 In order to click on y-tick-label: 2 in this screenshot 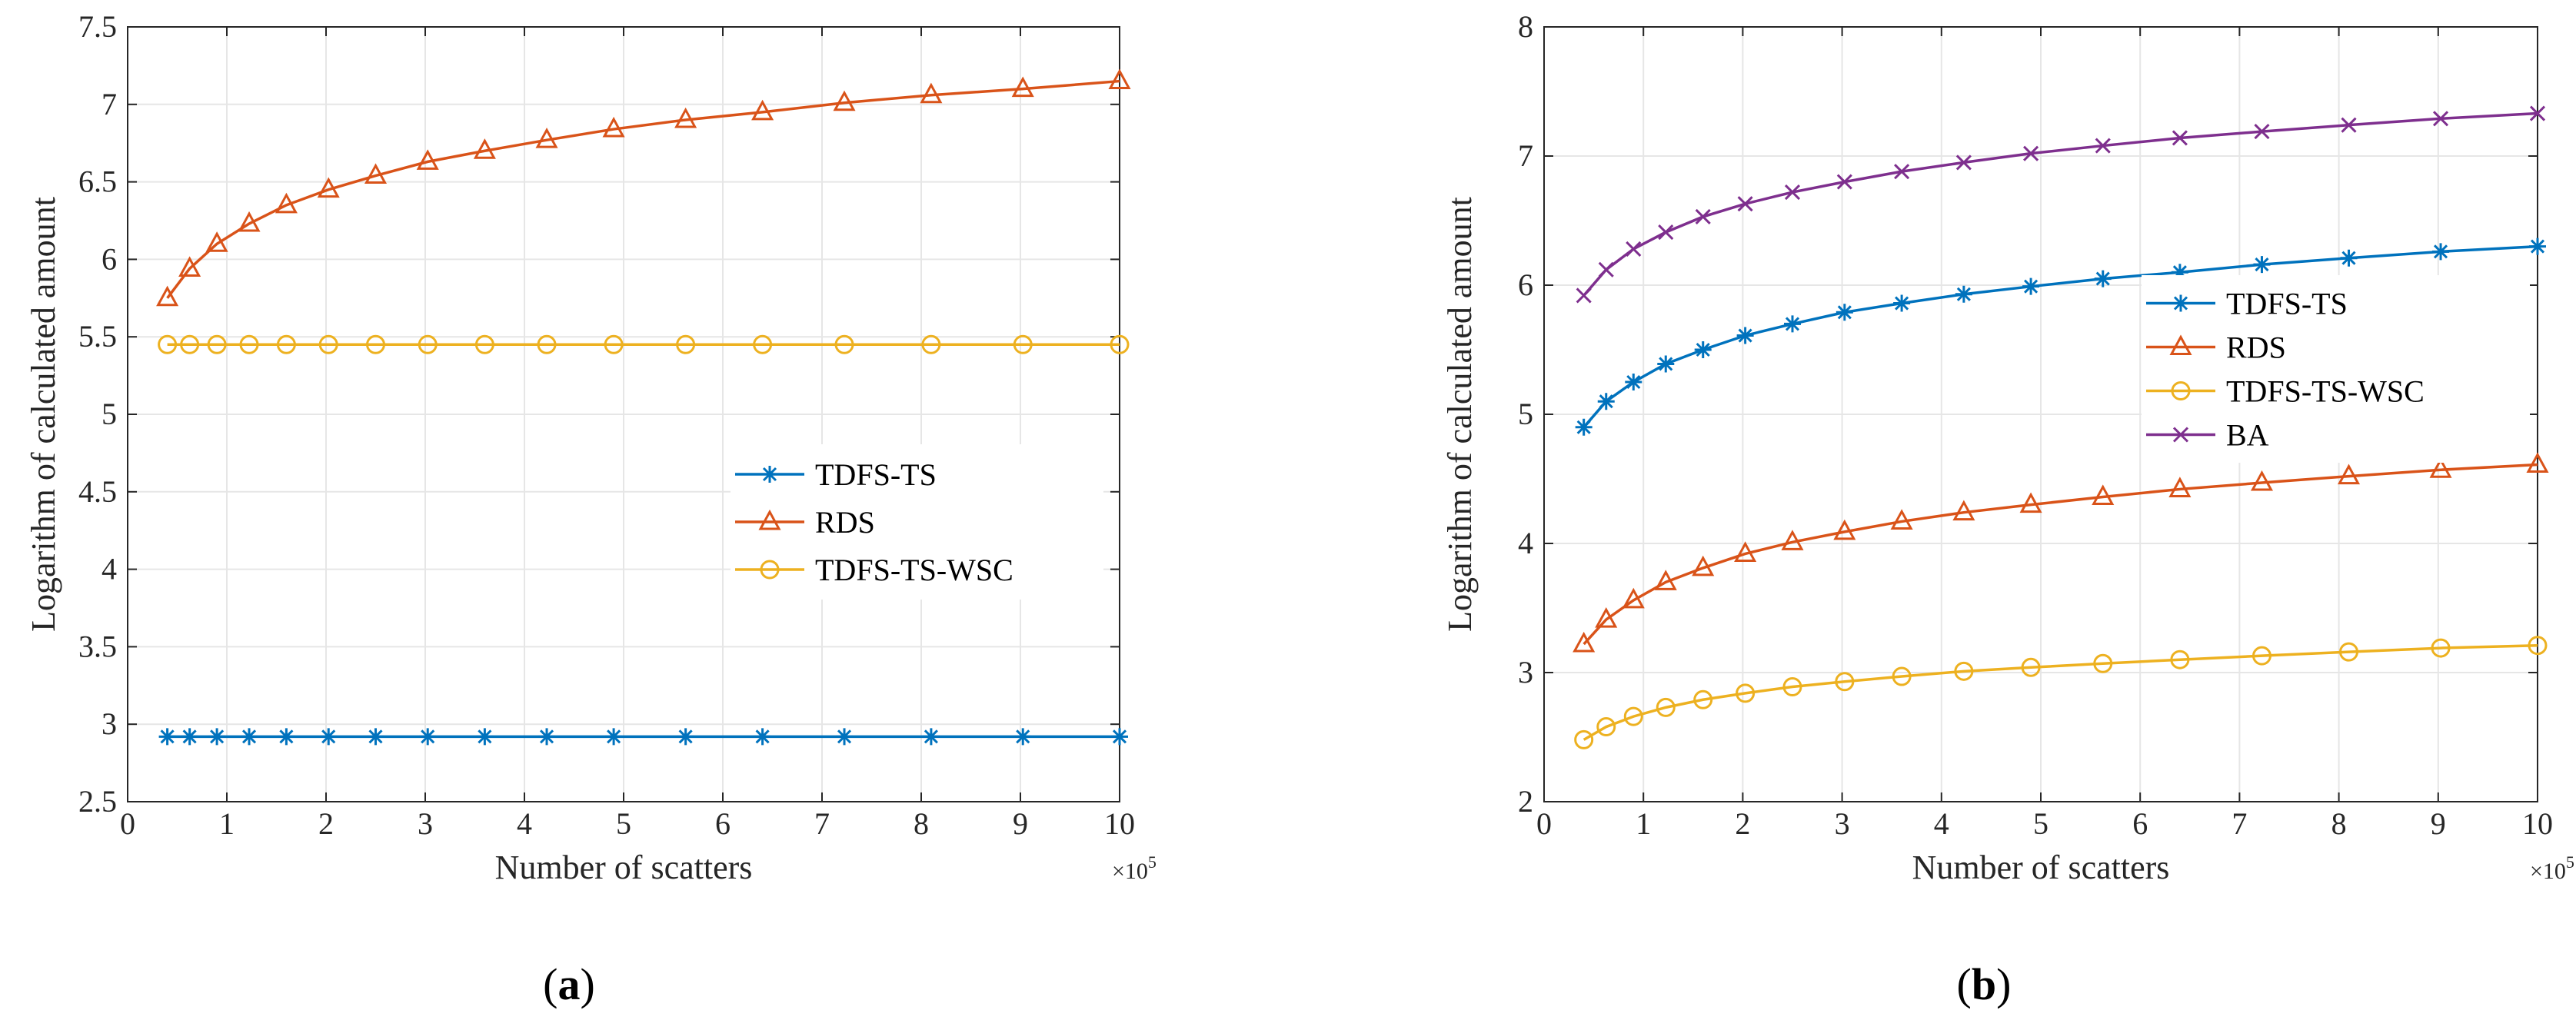, I will do `click(1525, 801)`.